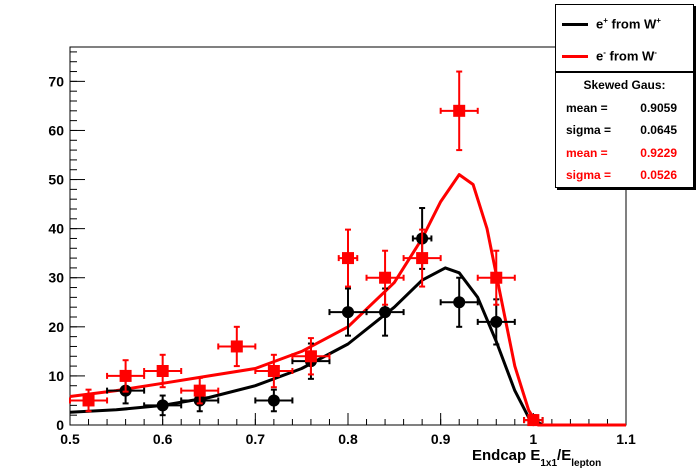 This screenshot has height=472, width=696. What do you see at coordinates (575, 24) in the screenshot?
I see `legend-swatch-black` at bounding box center [575, 24].